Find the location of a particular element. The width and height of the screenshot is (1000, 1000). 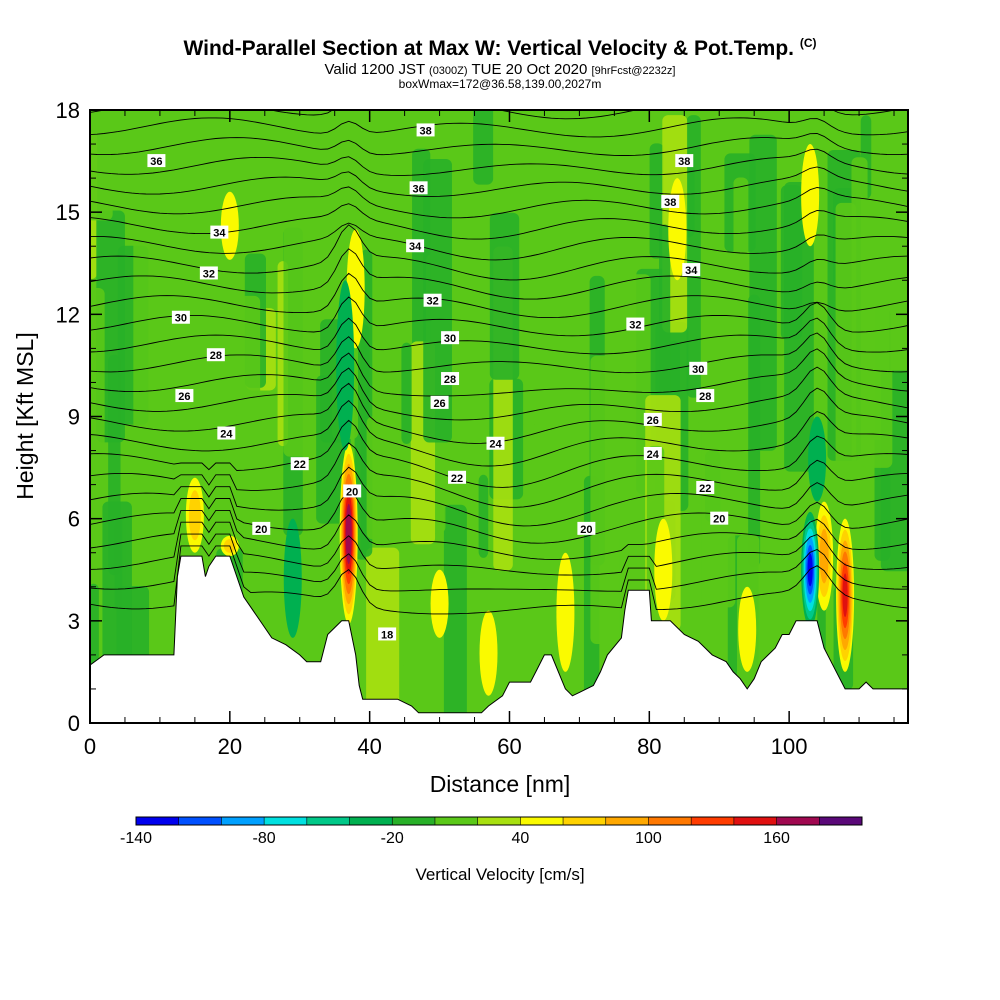

y-tick-label: 18 is located at coordinates (68, 110).